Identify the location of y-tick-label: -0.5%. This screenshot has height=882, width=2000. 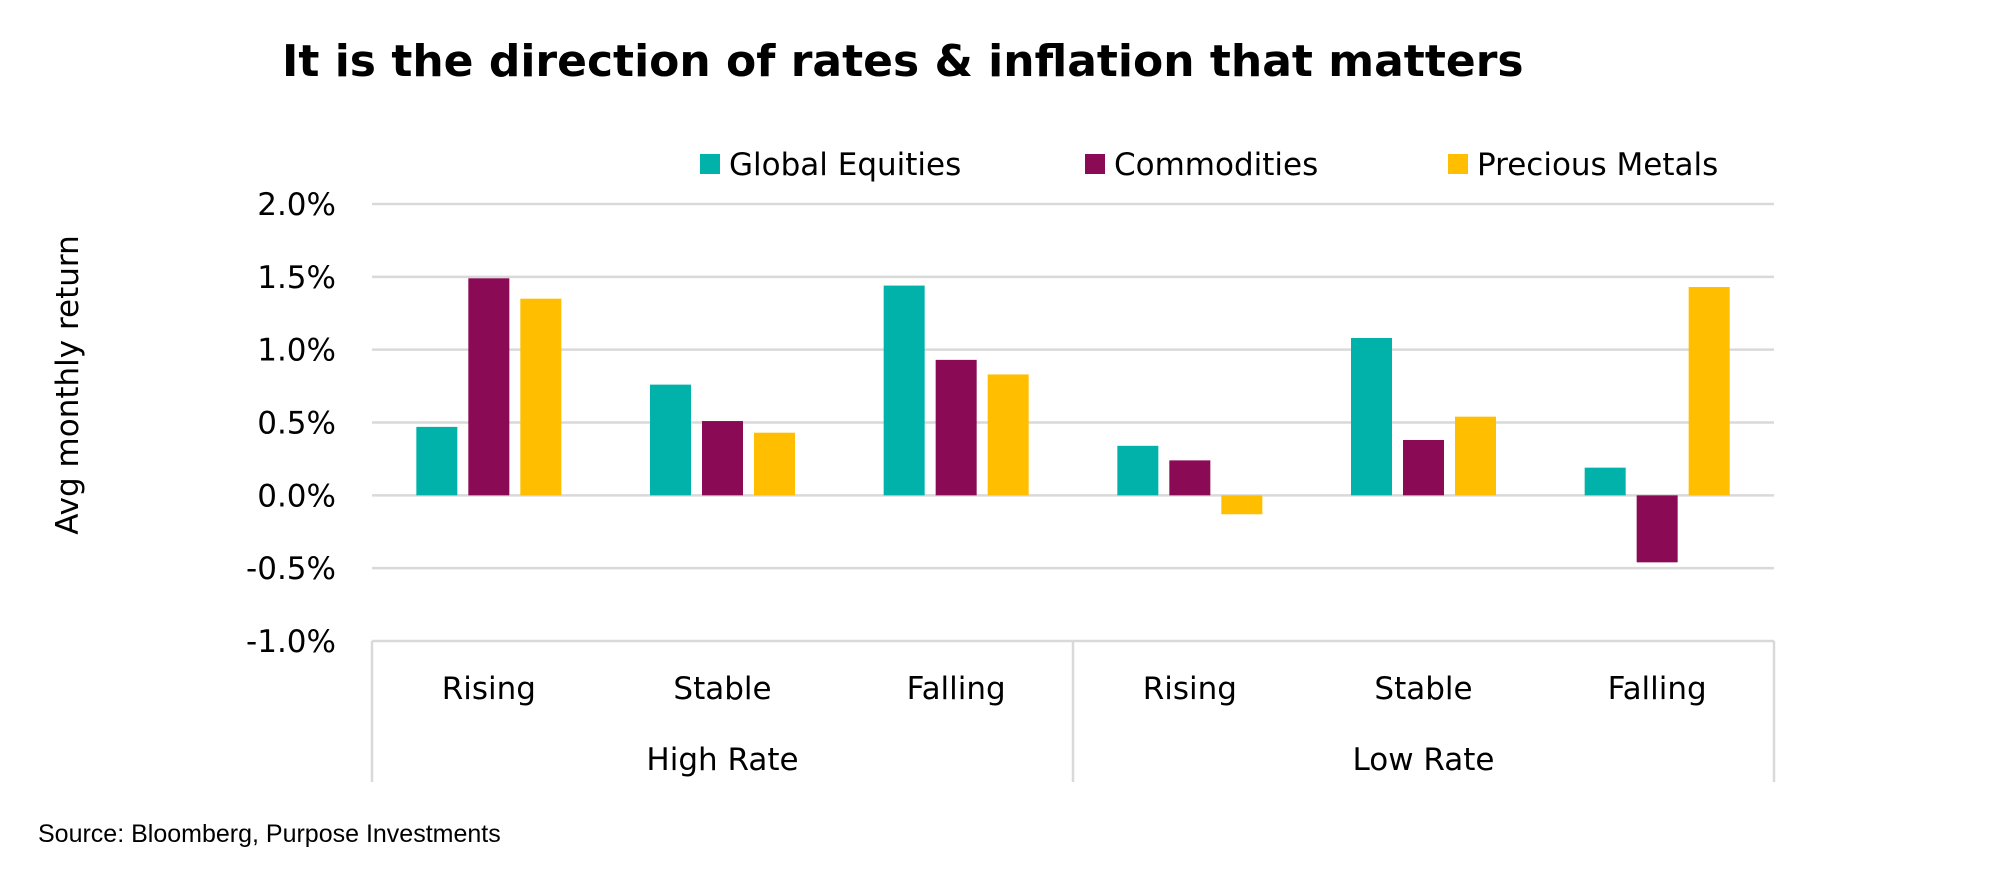
(291, 569).